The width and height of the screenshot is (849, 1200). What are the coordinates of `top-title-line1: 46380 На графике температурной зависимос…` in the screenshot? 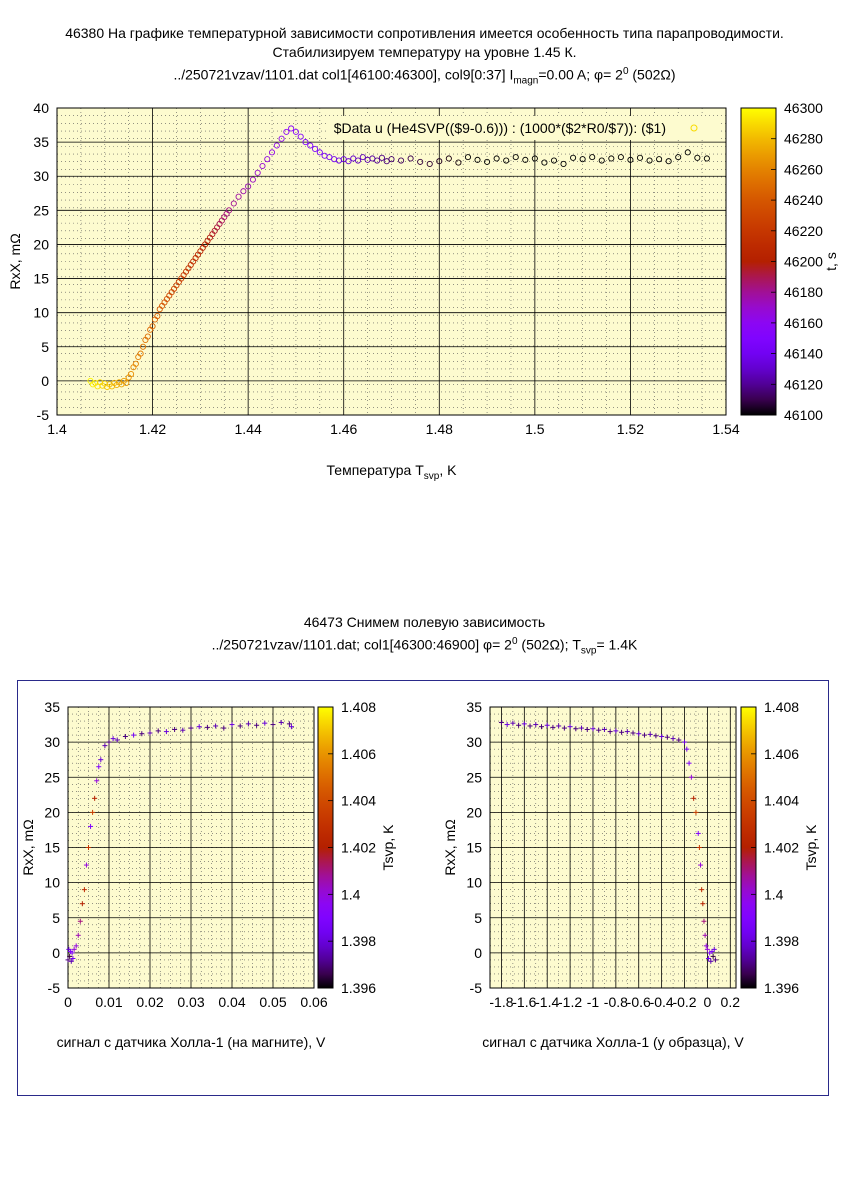 It's located at (424, 33).